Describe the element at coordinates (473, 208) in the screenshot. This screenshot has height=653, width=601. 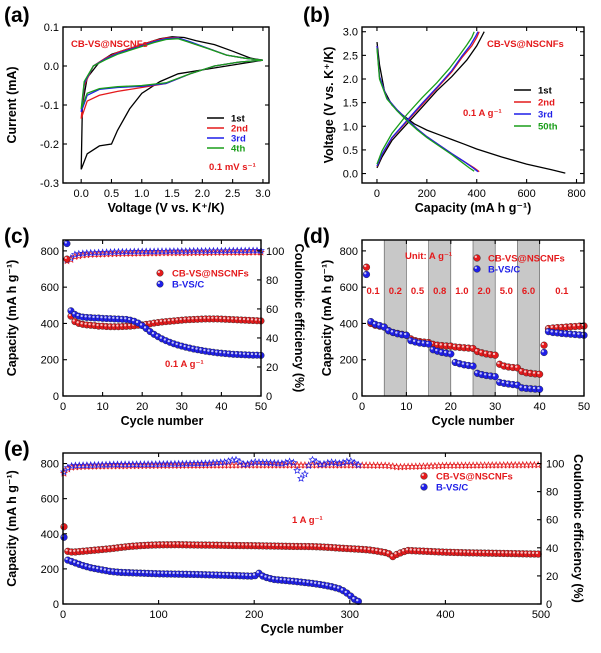
I see `x-axis-title: Capacity (mA h g⁻¹)` at that location.